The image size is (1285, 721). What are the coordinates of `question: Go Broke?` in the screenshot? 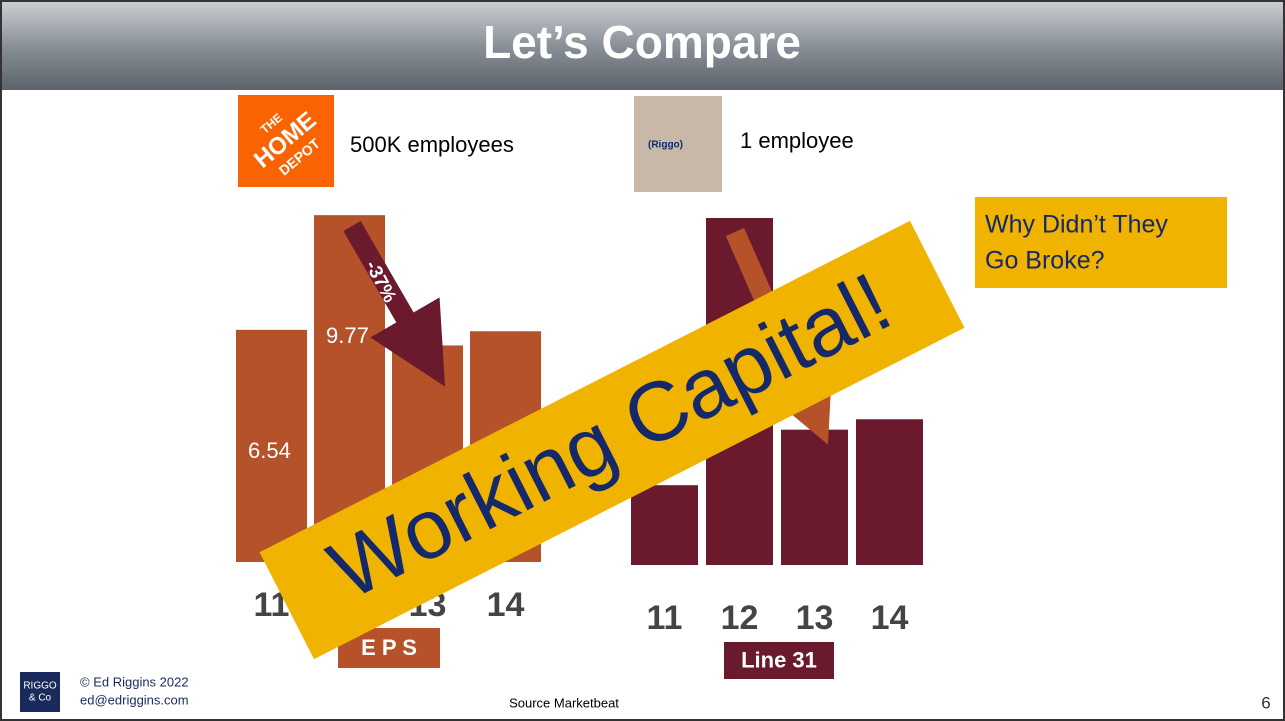 It's located at (1045, 261).